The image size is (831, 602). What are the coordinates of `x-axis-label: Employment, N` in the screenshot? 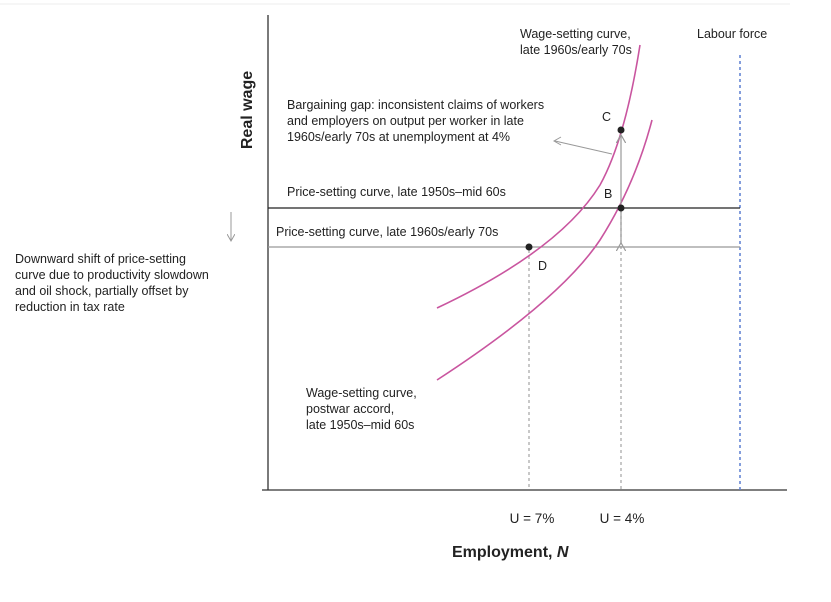 It's located at (510, 552).